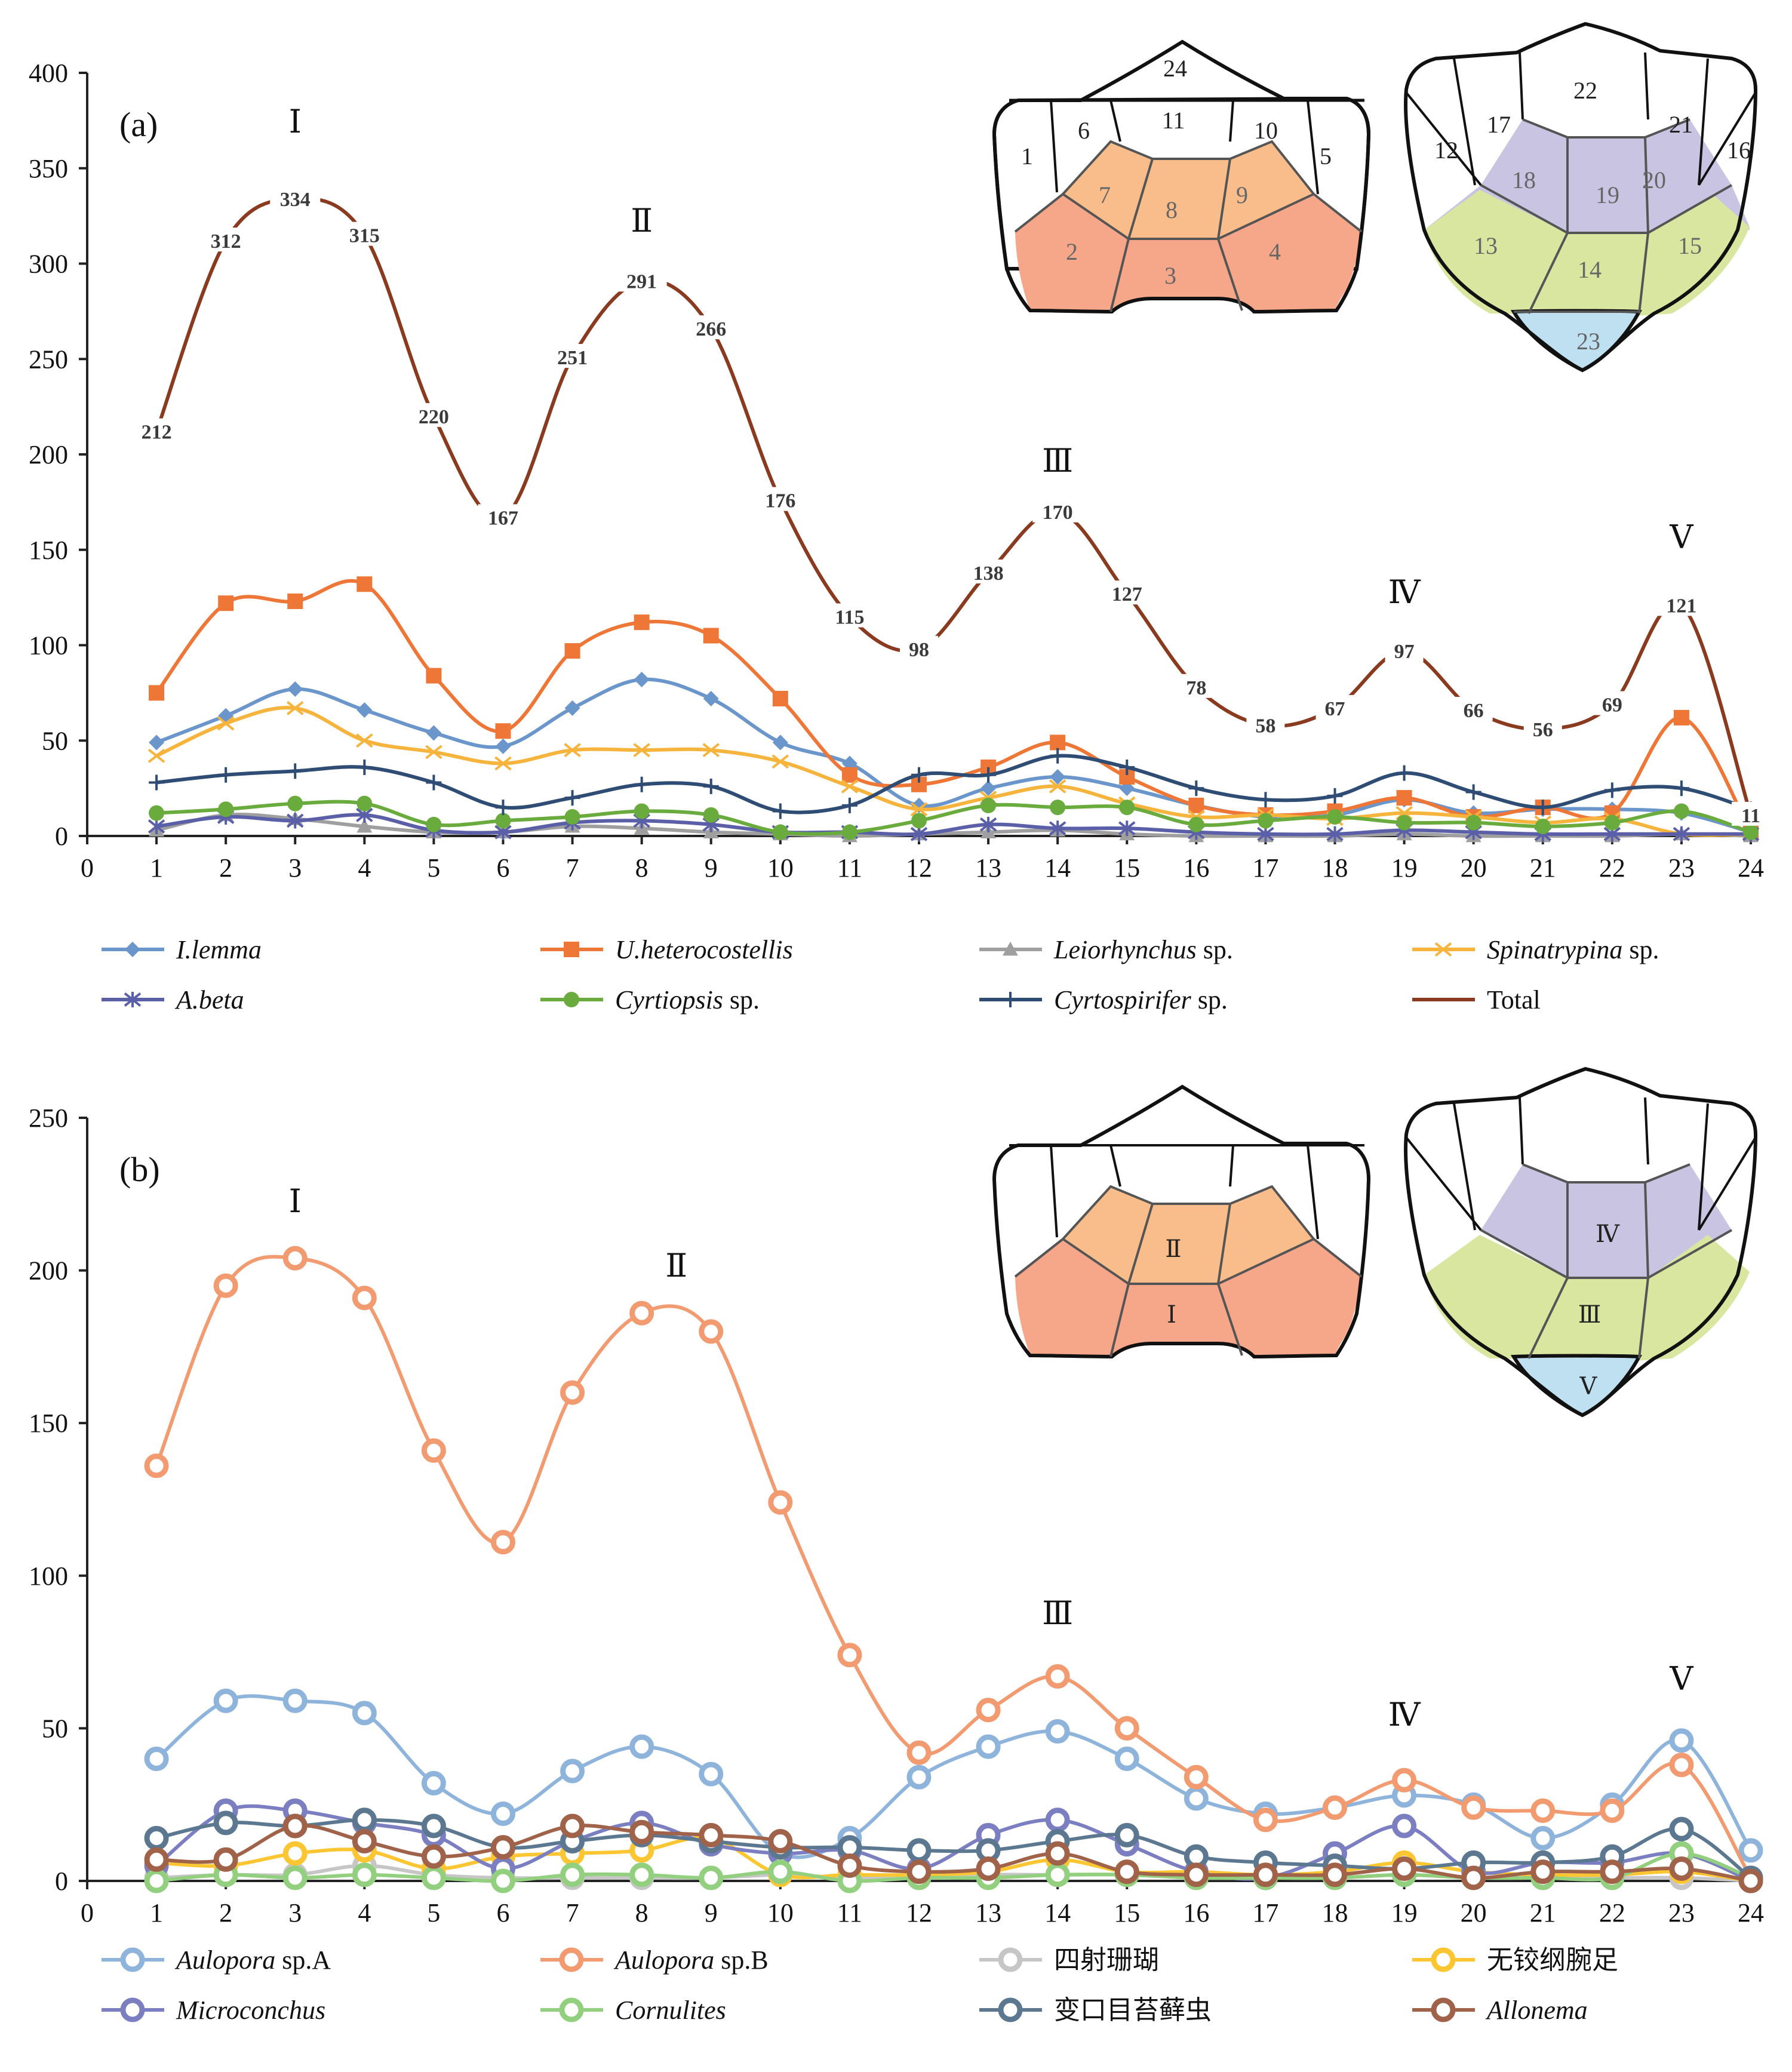 Image resolution: width=1792 pixels, height=2072 pixels. Describe the element at coordinates (1514, 1000) in the screenshot. I see `legend-label: Total` at that location.